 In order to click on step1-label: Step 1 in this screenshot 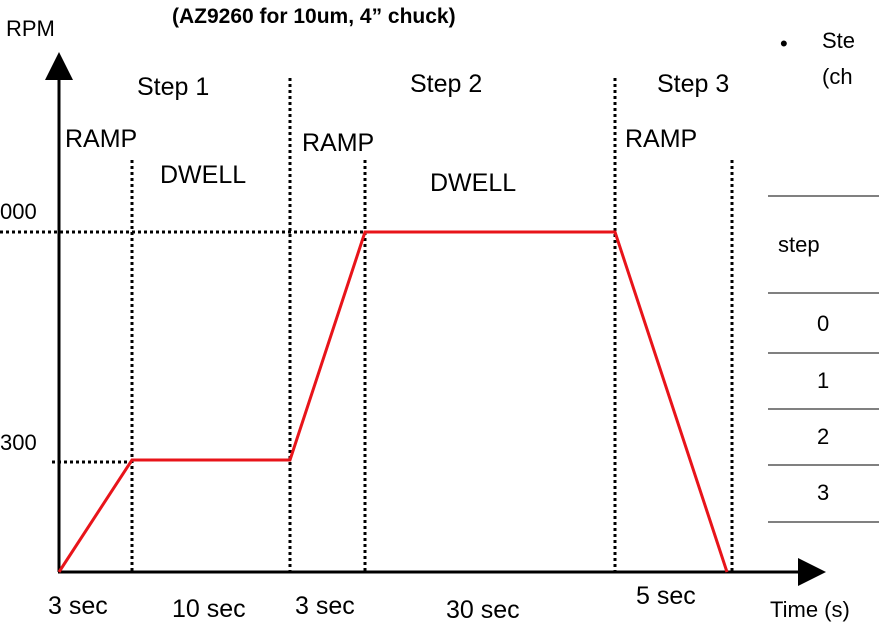, I will do `click(173, 87)`.